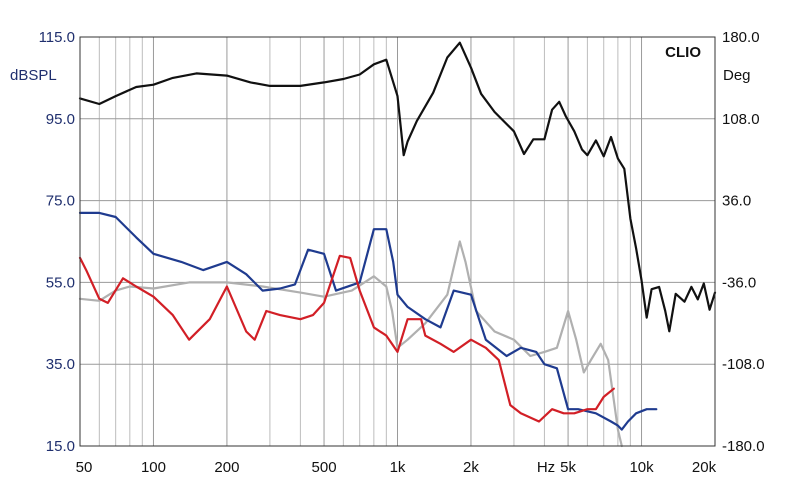 This screenshot has width=800, height=504. I want to click on x-tick-label: 1k, so click(398, 467).